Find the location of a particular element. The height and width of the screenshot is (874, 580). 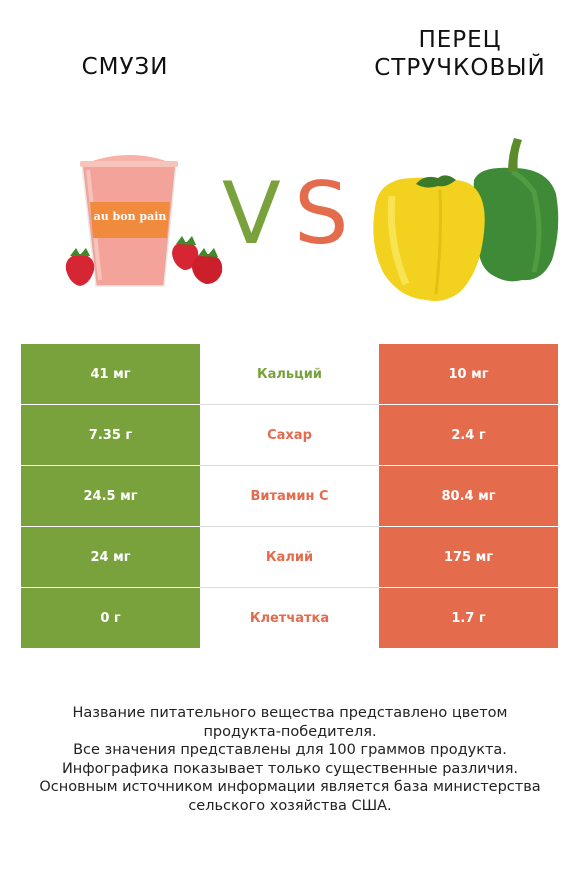

right-title-line-2: СТРУЧКОВЫЙ is located at coordinates (460, 68).